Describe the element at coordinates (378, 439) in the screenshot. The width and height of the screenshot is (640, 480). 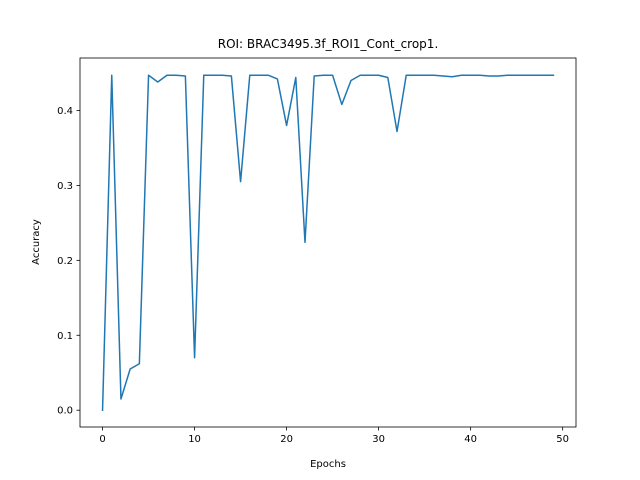
I see `x-tick-label: 30` at that location.